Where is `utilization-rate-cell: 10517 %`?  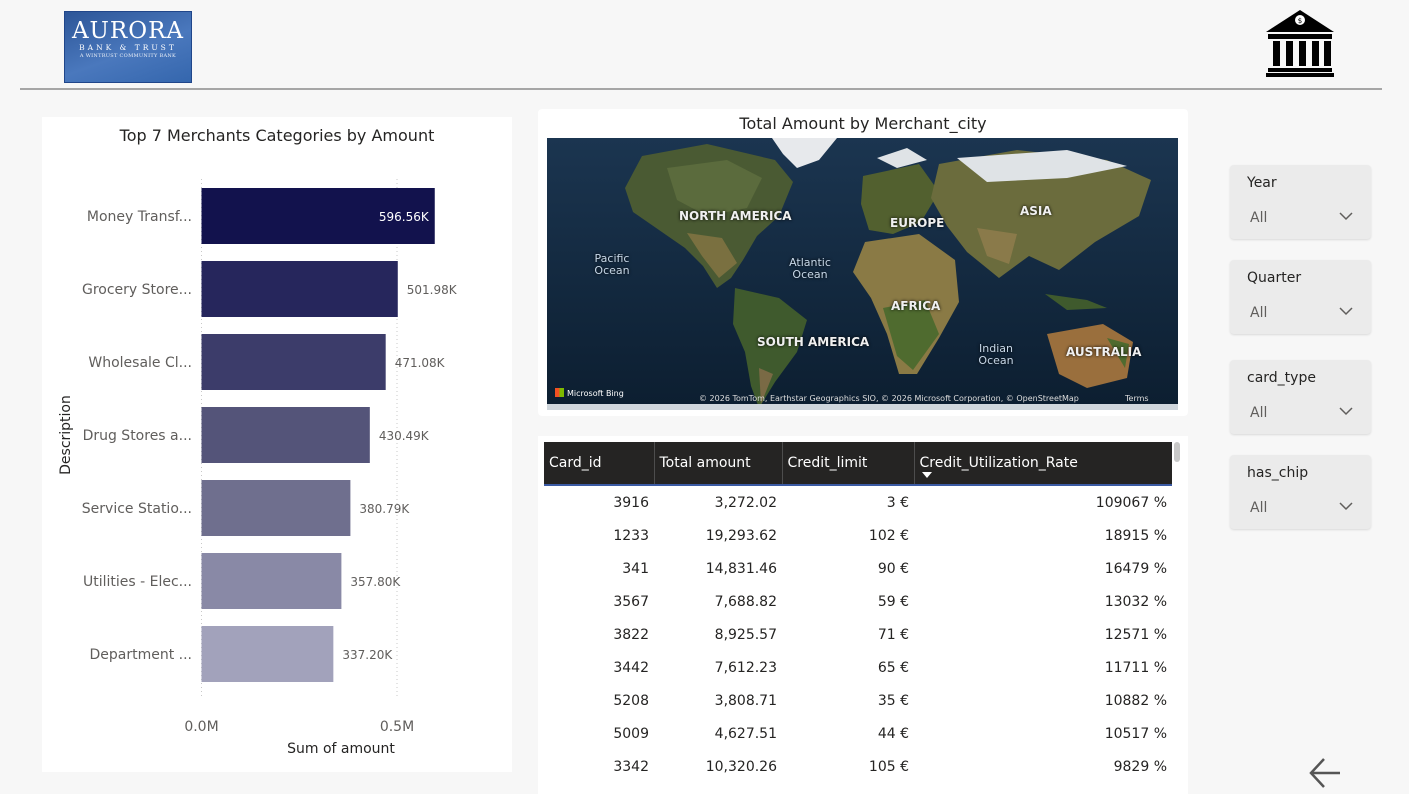 utilization-rate-cell: 10517 % is located at coordinates (1135, 733).